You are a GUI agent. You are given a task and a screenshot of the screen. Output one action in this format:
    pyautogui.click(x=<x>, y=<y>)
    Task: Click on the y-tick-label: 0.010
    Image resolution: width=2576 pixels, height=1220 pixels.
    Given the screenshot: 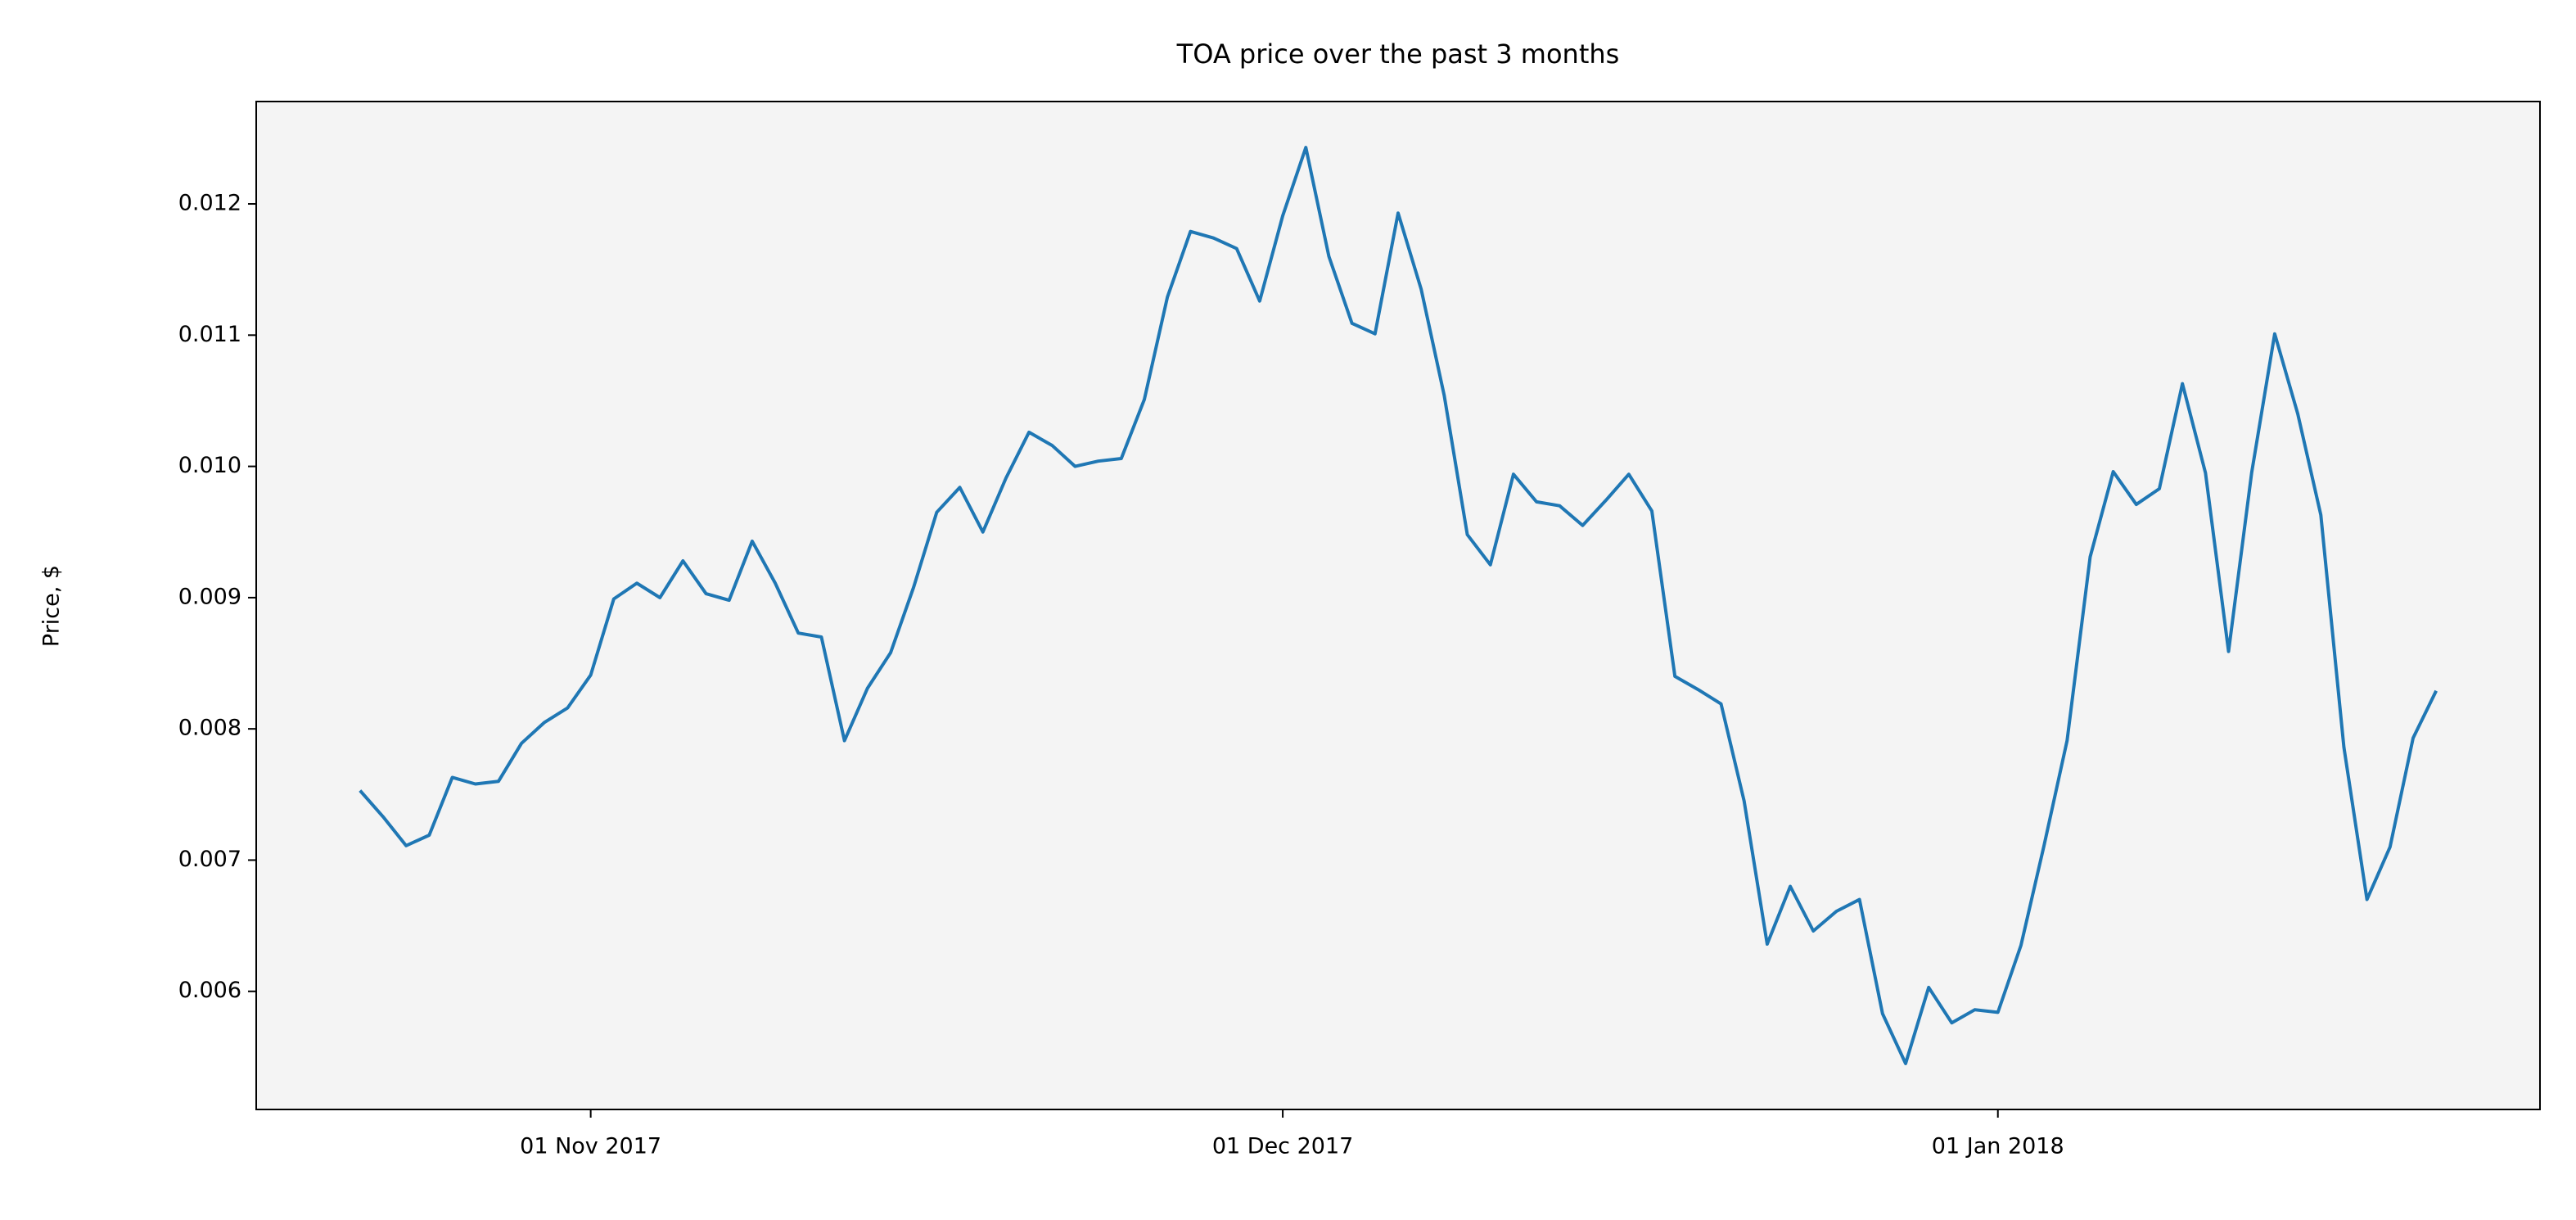 What is the action you would take?
    pyautogui.click(x=209, y=465)
    